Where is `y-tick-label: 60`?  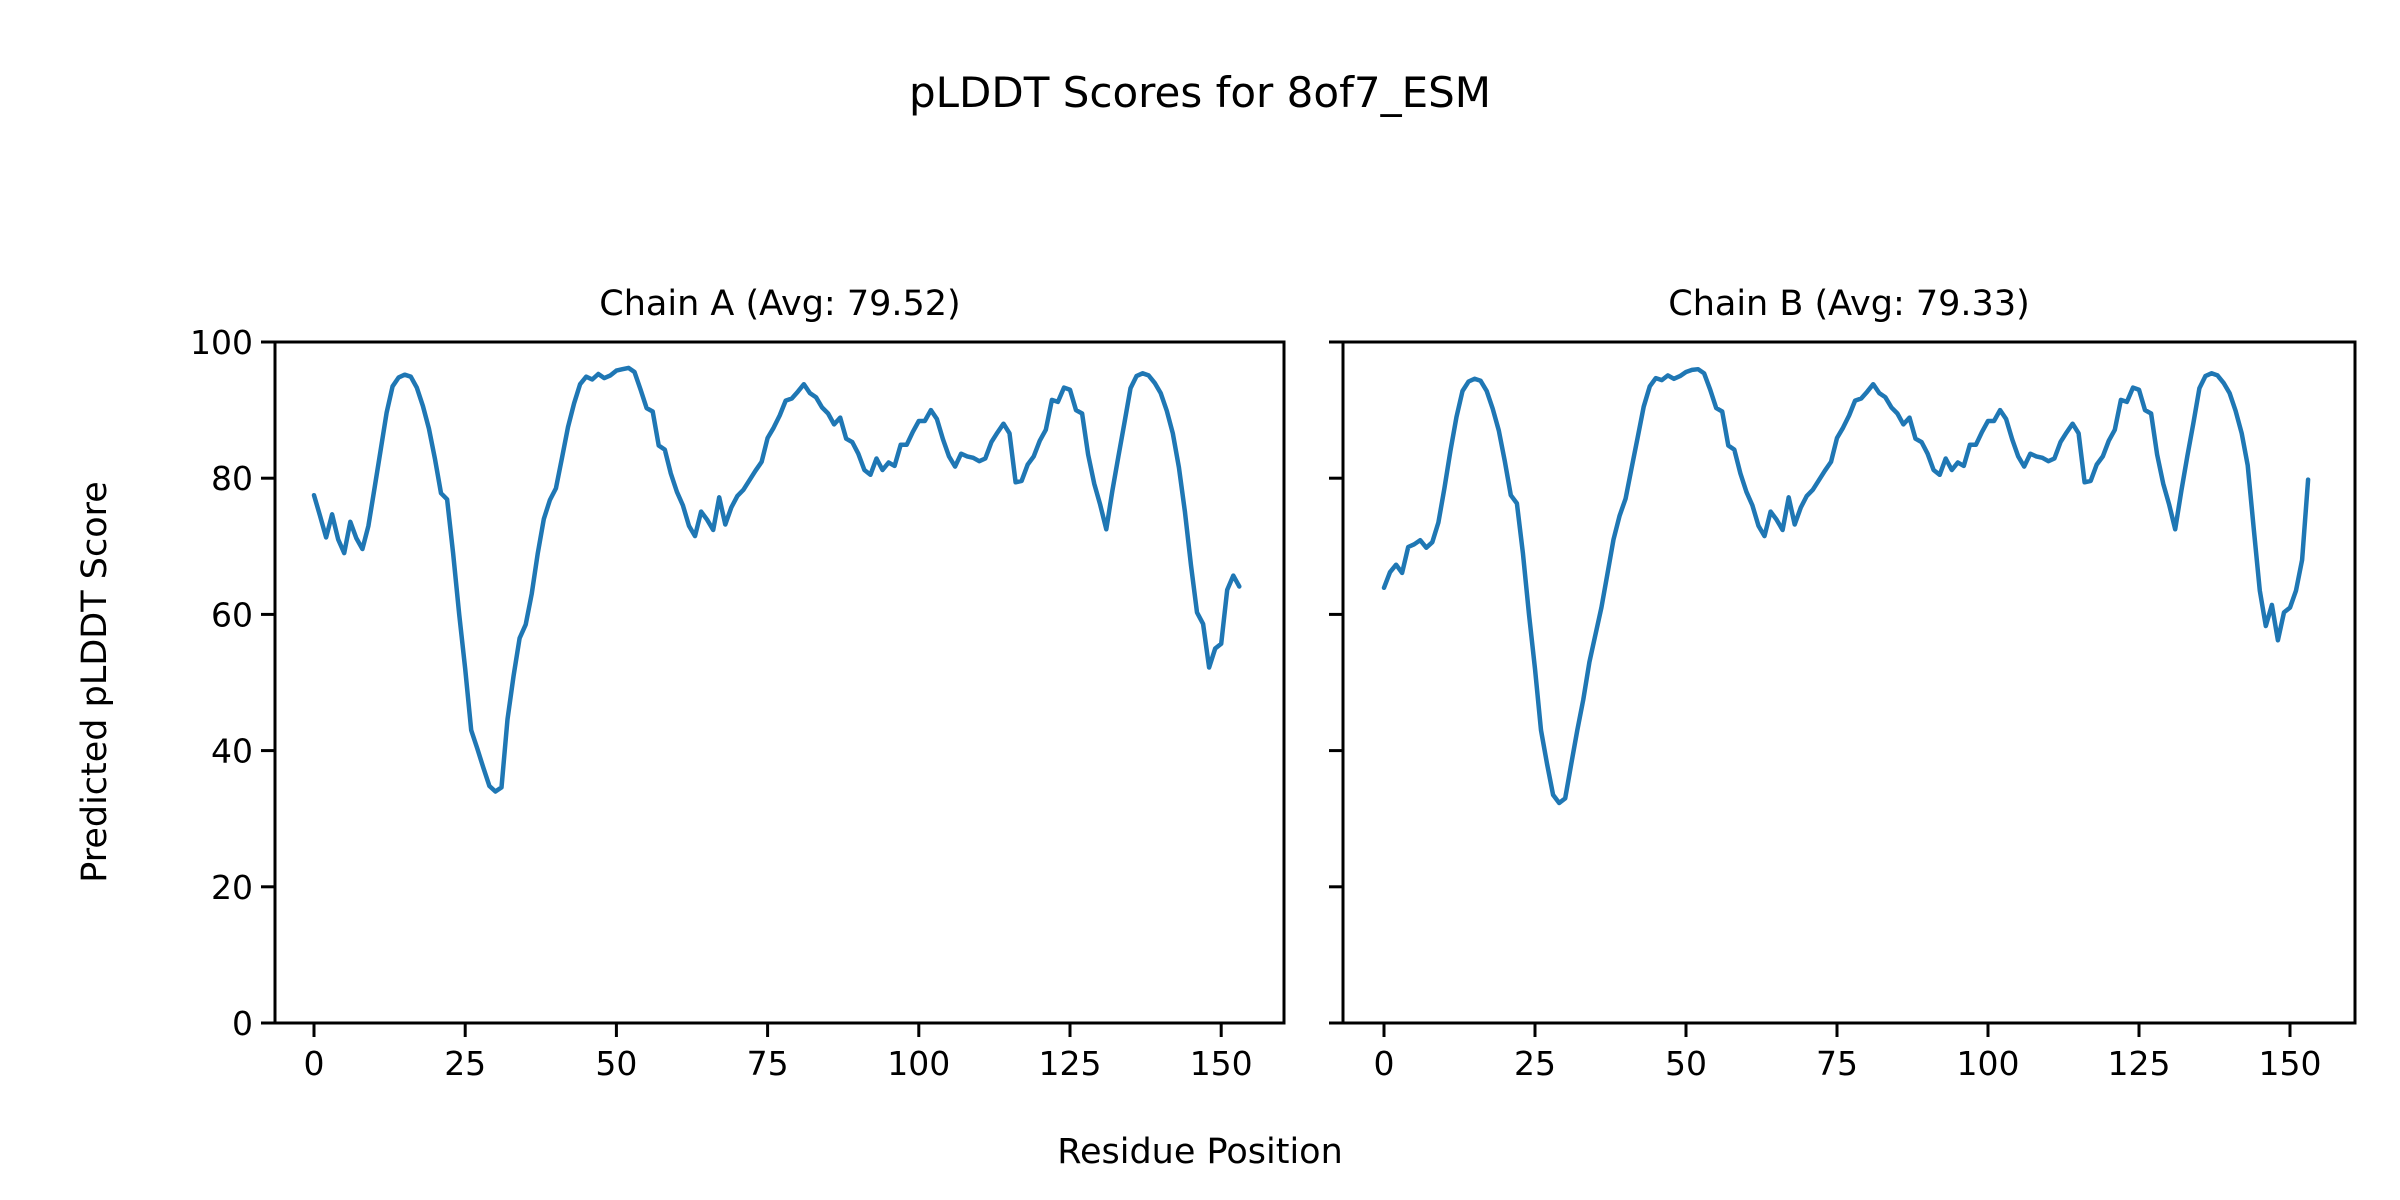
y-tick-label: 60 is located at coordinates (232, 614).